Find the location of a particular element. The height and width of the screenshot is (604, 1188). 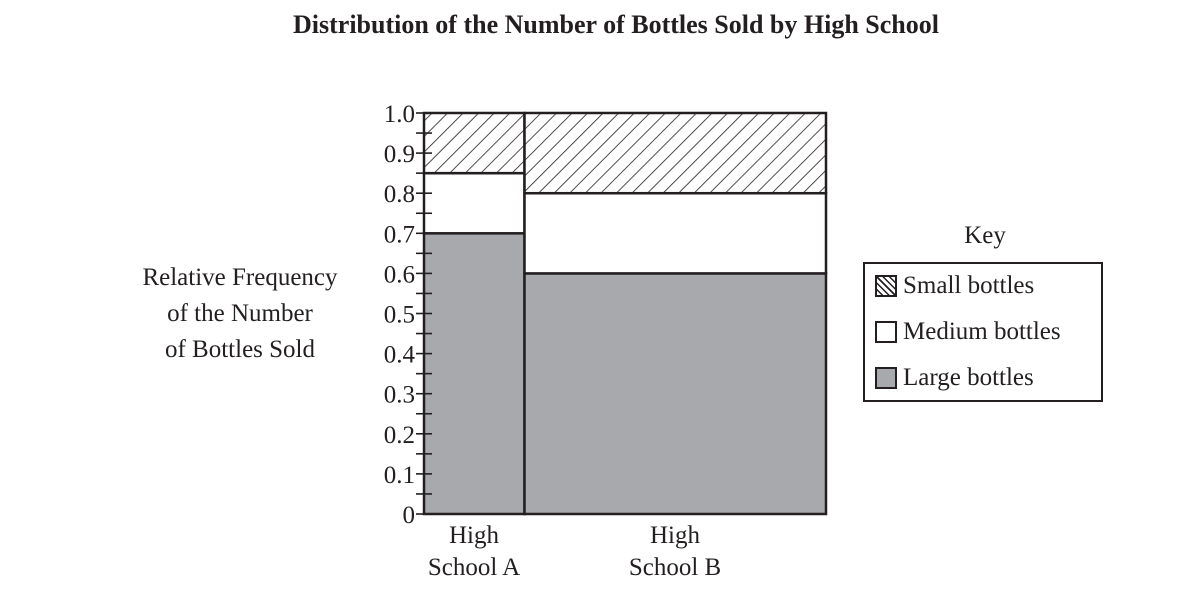

legend-item-large: Large bottles is located at coordinates (954, 378).